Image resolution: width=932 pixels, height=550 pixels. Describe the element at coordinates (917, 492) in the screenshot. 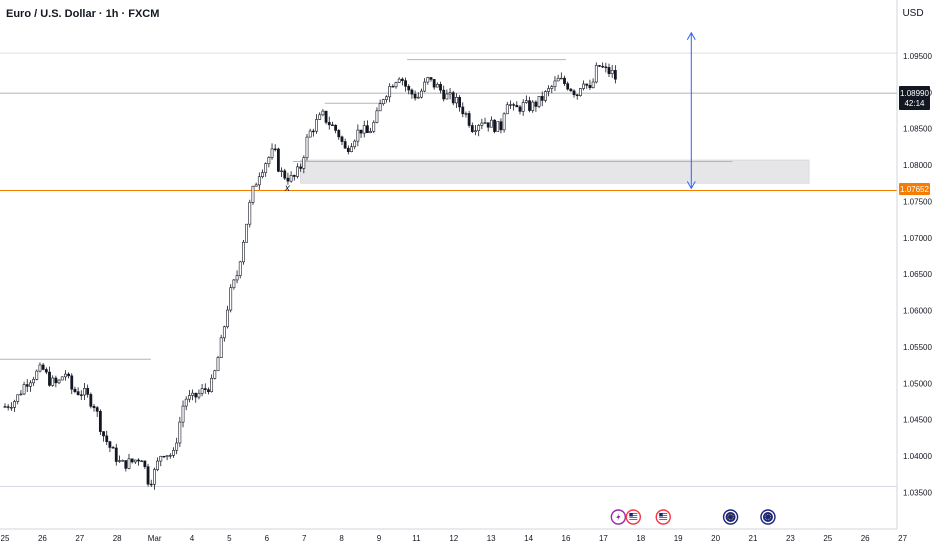

I see `y-tick-label: 1.03500` at that location.